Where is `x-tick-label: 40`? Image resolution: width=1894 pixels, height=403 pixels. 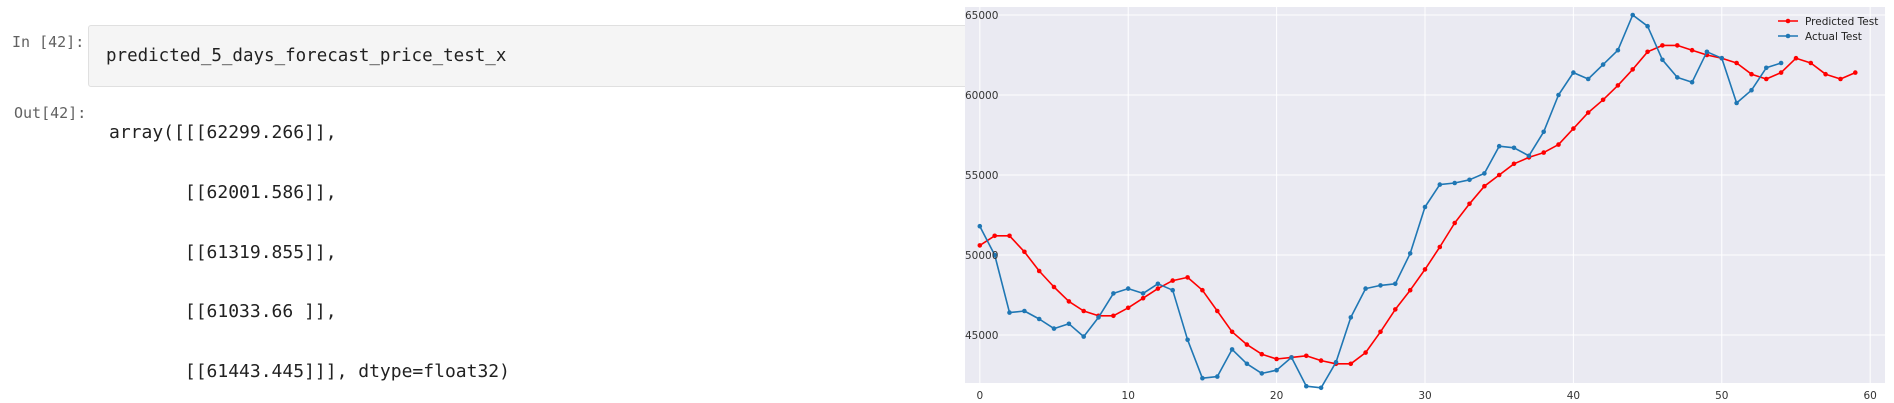
x-tick-label: 40 is located at coordinates (1573, 396).